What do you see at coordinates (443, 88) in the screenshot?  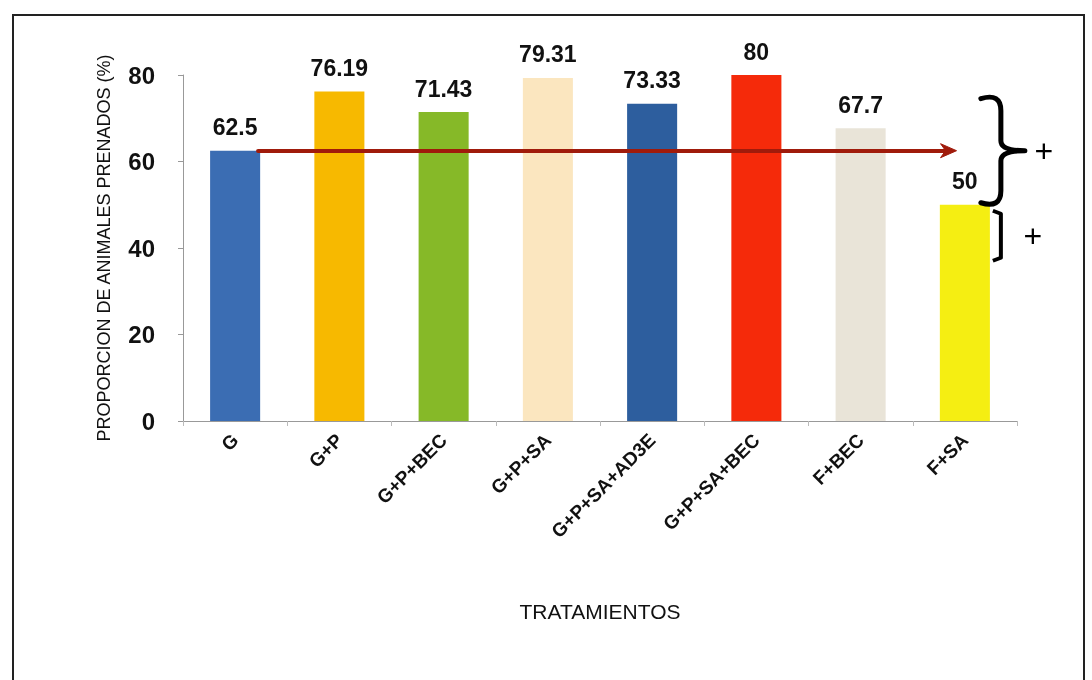 I see `data-label: 71.43` at bounding box center [443, 88].